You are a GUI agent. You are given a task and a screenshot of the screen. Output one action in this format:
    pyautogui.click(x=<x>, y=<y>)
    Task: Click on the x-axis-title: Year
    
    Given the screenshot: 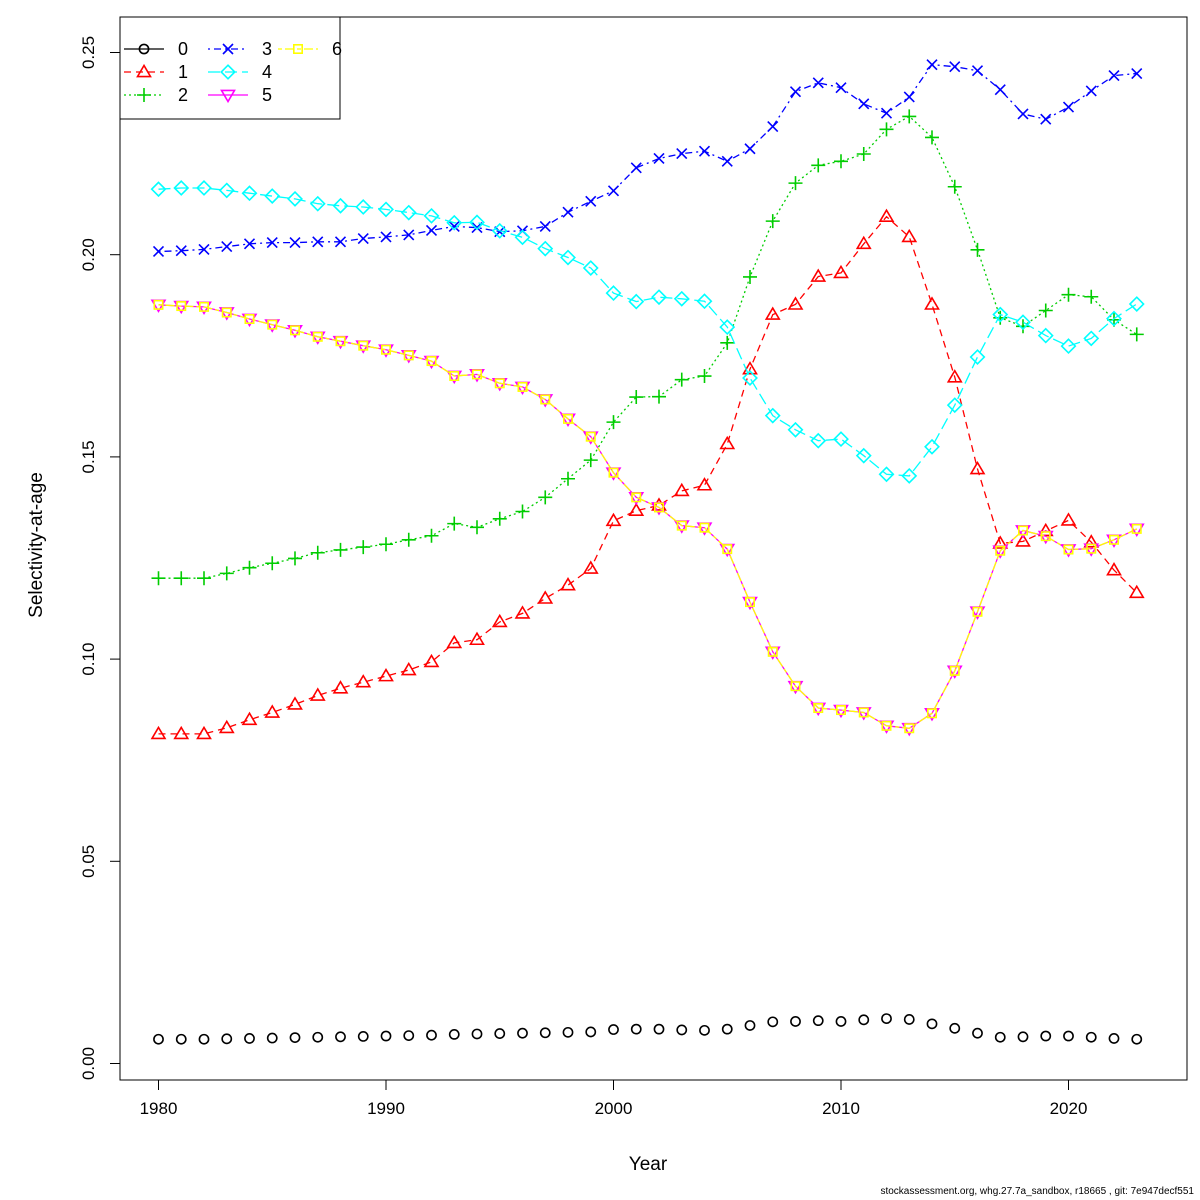 What is the action you would take?
    pyautogui.click(x=648, y=1164)
    